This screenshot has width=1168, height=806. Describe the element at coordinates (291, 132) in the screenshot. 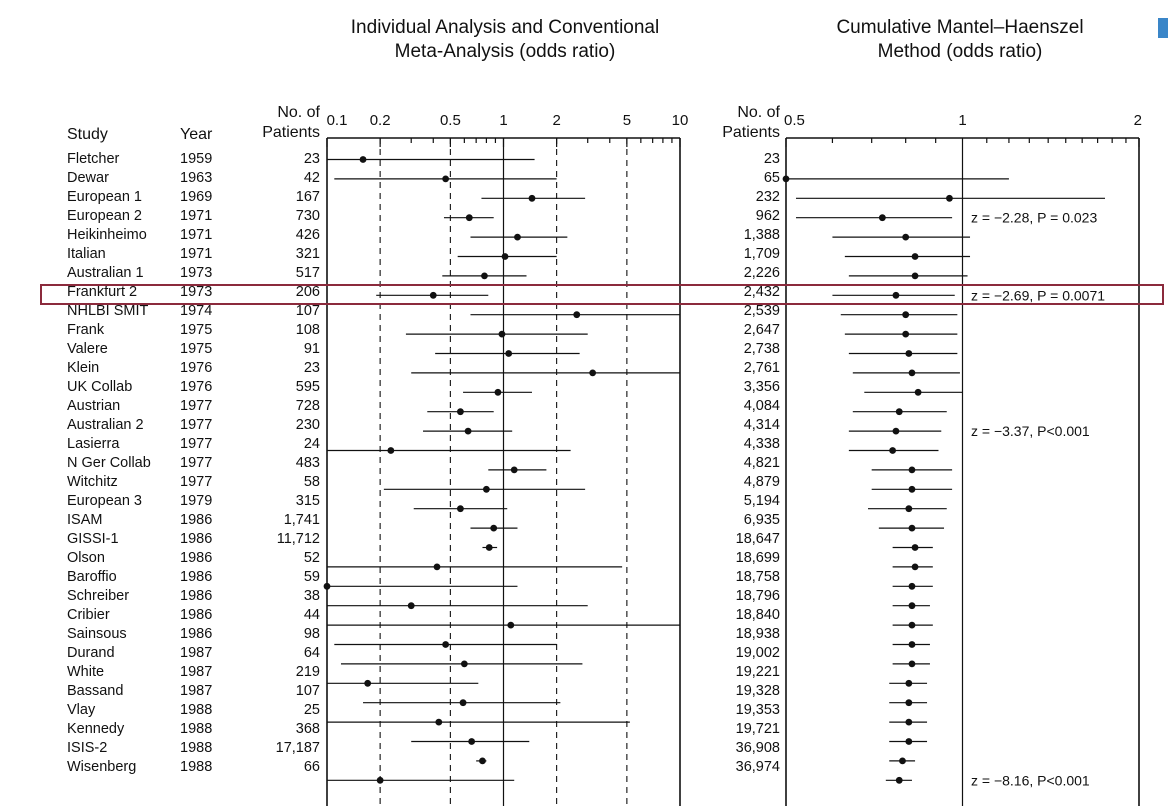

I see `patients-header-line2: Patients` at that location.